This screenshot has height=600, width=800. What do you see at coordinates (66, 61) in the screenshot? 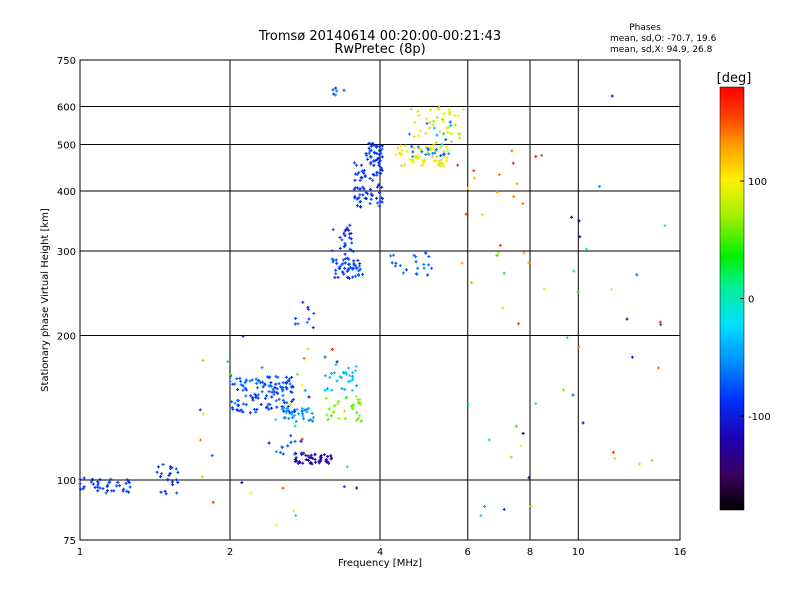
I see `y-tick-label: 750` at bounding box center [66, 61].